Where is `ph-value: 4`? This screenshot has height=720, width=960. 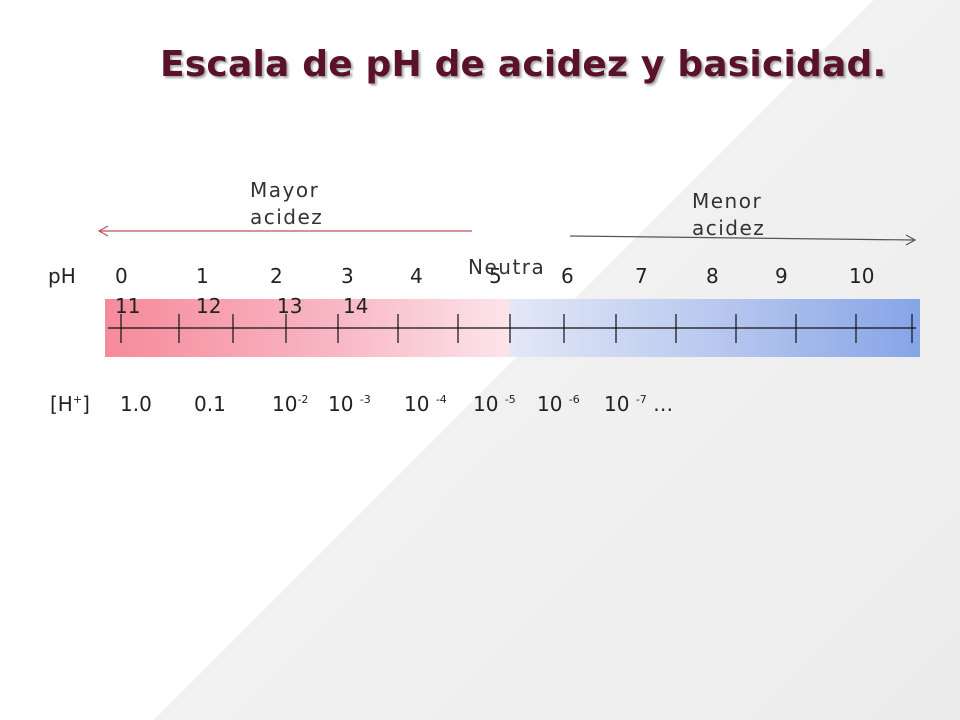 ph-value: 4 is located at coordinates (416, 276).